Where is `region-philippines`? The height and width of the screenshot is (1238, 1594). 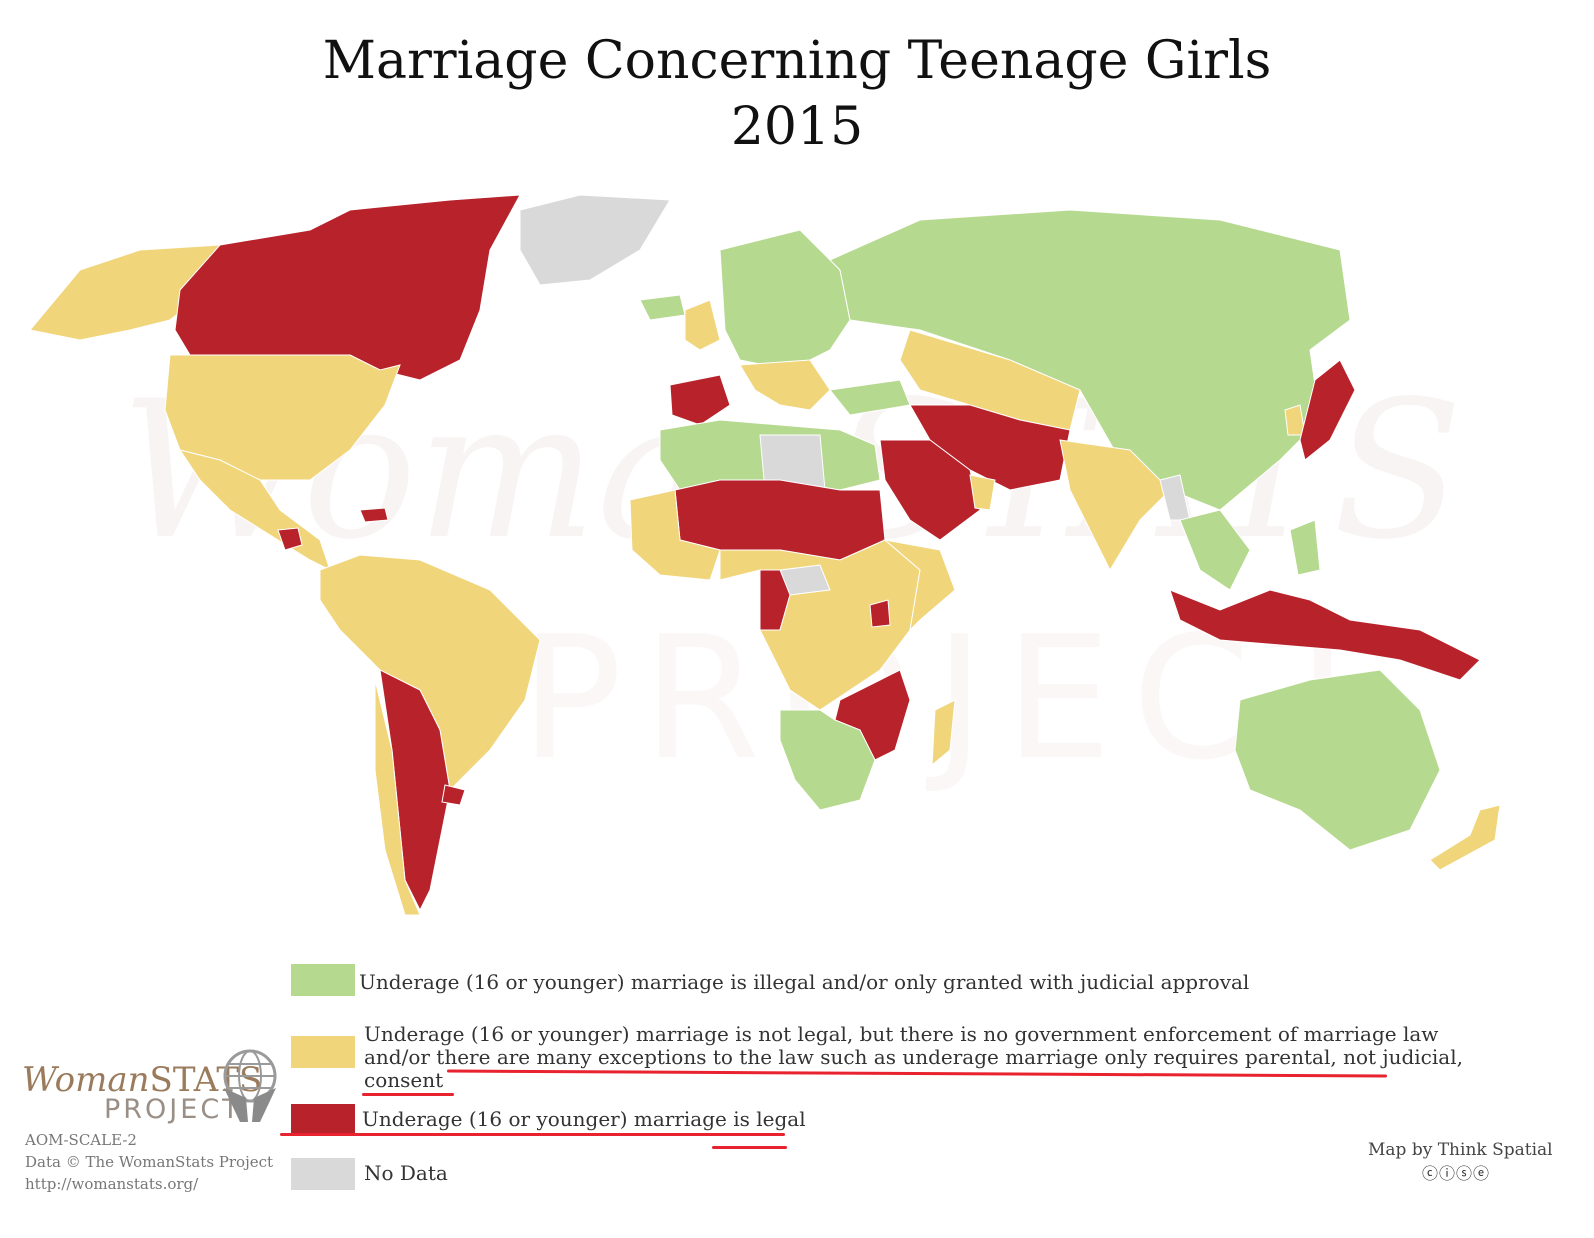 region-philippines is located at coordinates (1305, 547).